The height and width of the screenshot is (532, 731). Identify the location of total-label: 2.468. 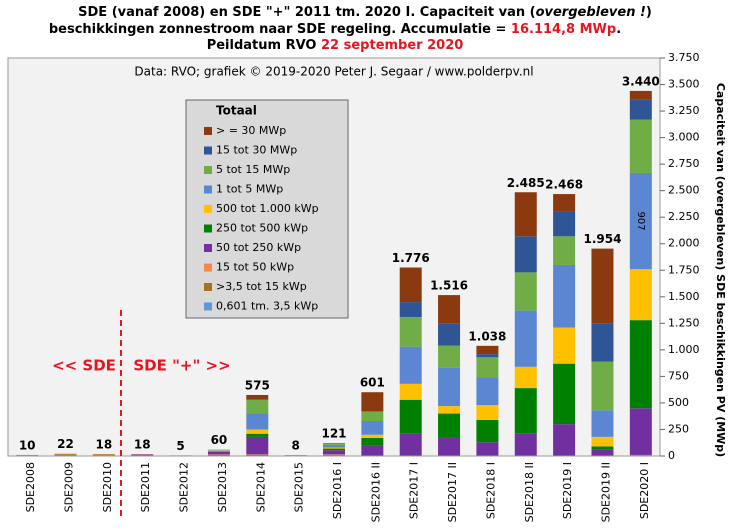
(564, 185).